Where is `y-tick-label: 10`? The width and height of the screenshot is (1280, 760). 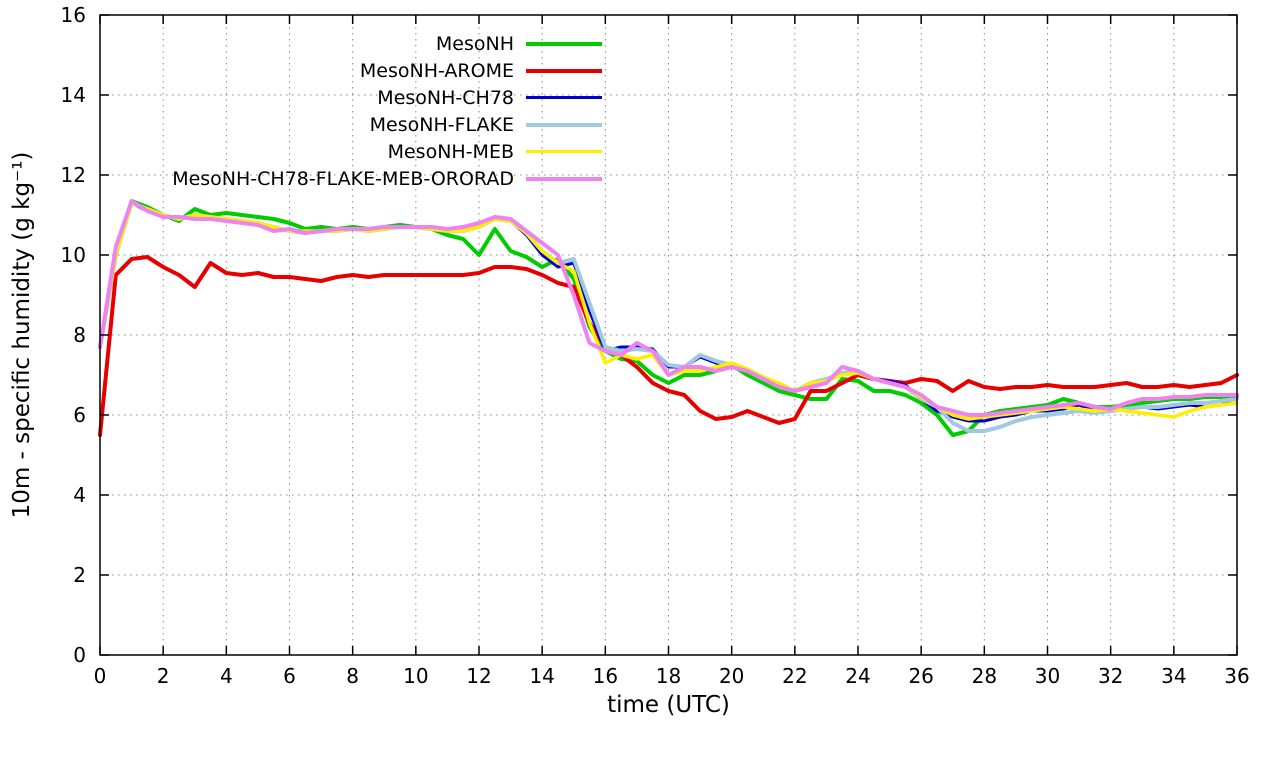 y-tick-label: 10 is located at coordinates (73, 255).